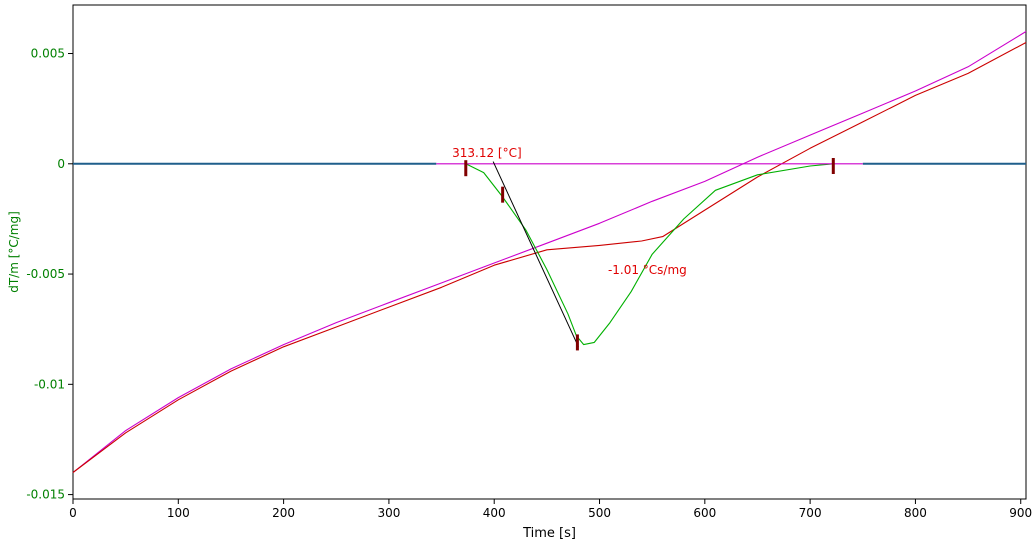 The image size is (1032, 548). Describe the element at coordinates (915, 513) in the screenshot. I see `x-tick-label: 800` at that location.